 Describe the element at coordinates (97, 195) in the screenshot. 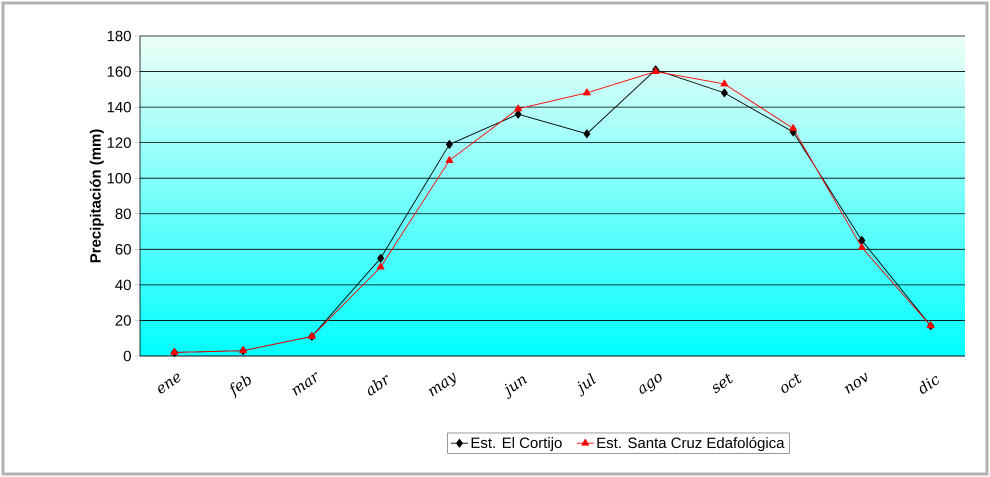

I see `y-axis-title: Precipitación (mm)` at that location.